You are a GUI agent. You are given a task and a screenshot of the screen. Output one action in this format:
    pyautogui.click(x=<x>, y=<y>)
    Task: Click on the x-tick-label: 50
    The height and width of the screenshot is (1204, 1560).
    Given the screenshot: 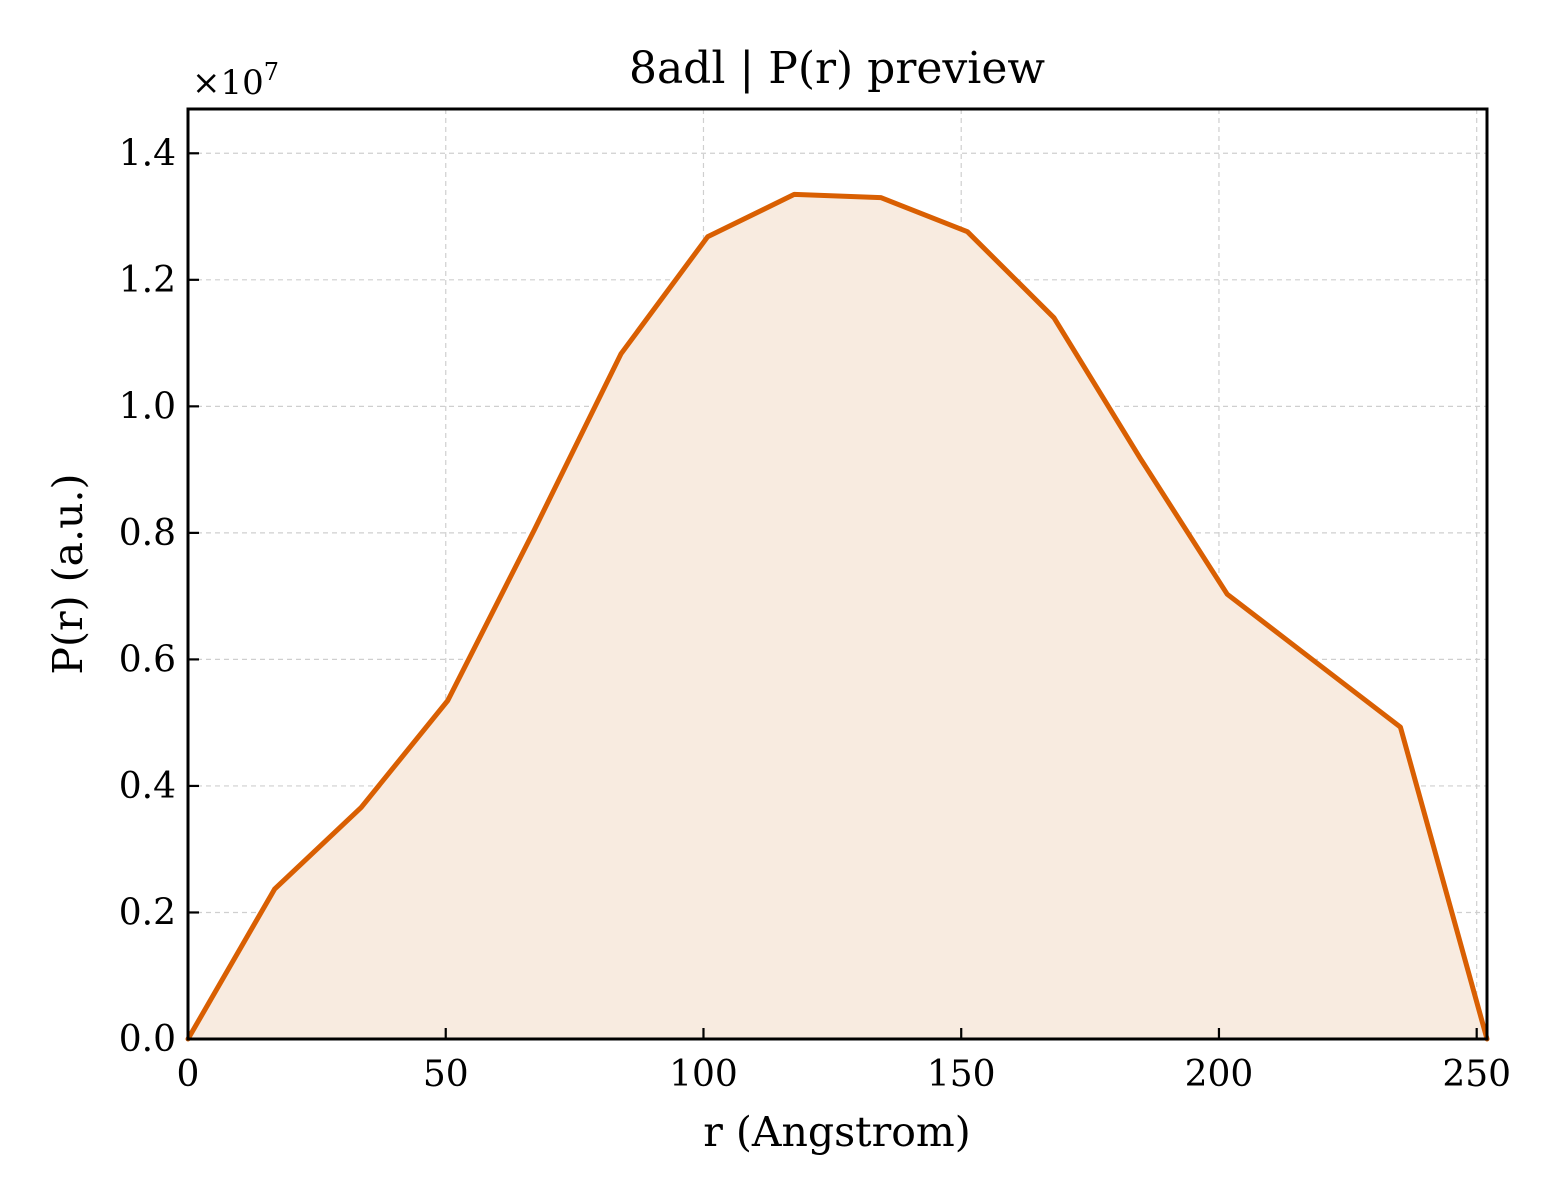 What is the action you would take?
    pyautogui.click(x=446, y=1074)
    